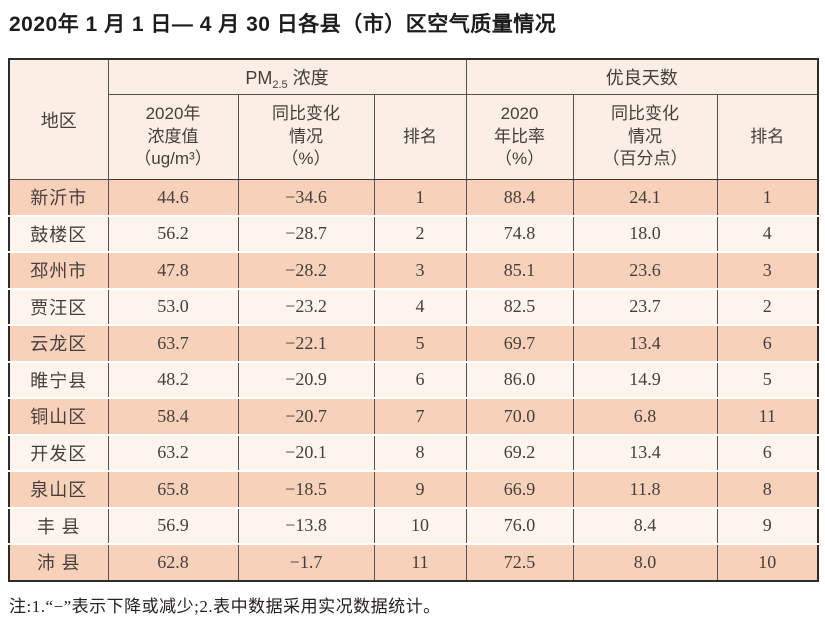 Image resolution: width=825 pixels, height=620 pixels. Describe the element at coordinates (420, 379) in the screenshot. I see `cell-pm-rank: 6` at that location.